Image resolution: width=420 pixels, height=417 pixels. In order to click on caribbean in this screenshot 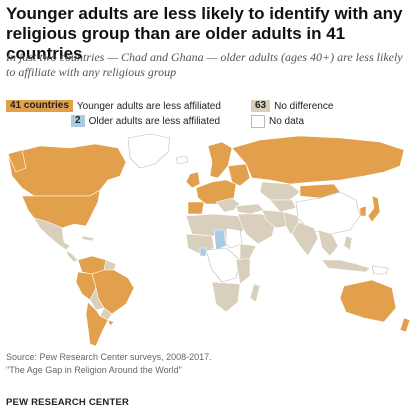, I will do `click(88, 238)`.